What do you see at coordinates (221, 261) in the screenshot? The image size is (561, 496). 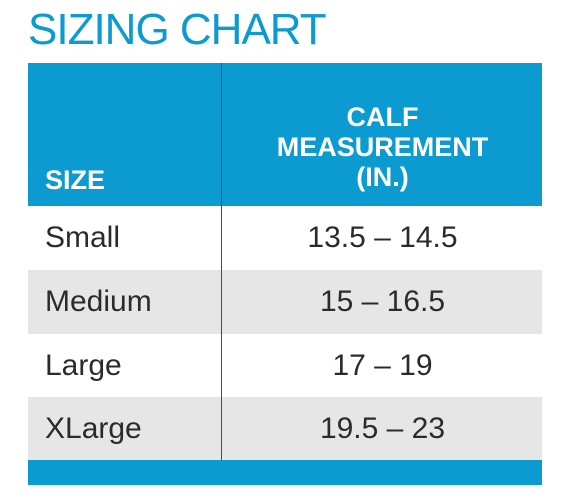 I see `column-divider` at bounding box center [221, 261].